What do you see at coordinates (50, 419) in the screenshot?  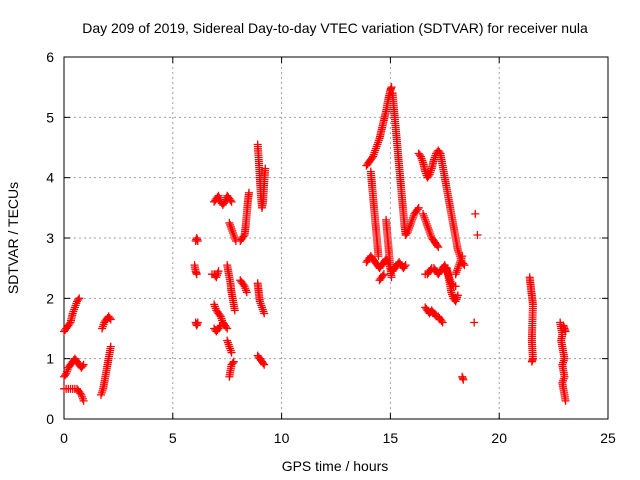 I see `y-tick-label: 0` at bounding box center [50, 419].